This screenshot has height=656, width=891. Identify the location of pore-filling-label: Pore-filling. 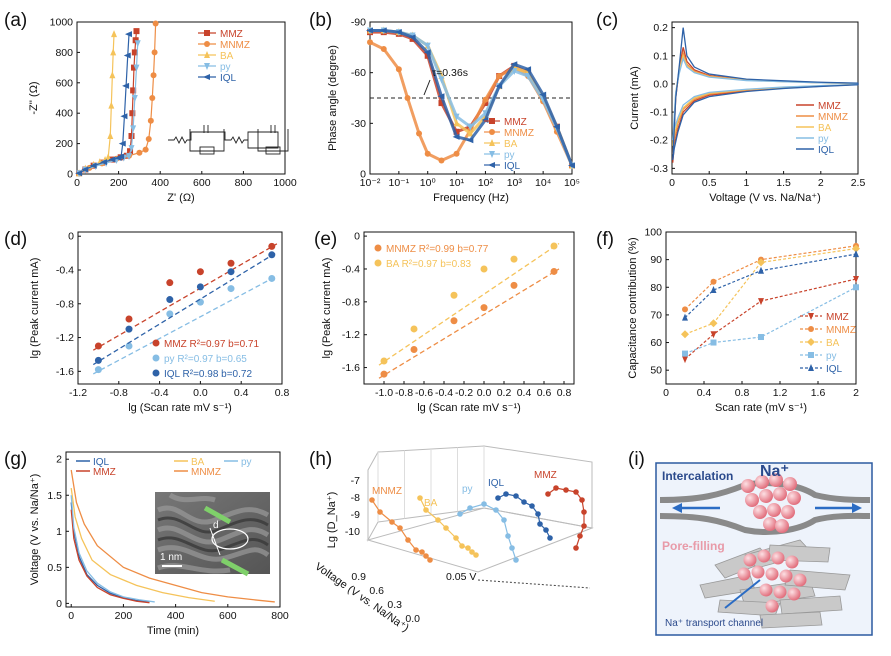
(693, 546).